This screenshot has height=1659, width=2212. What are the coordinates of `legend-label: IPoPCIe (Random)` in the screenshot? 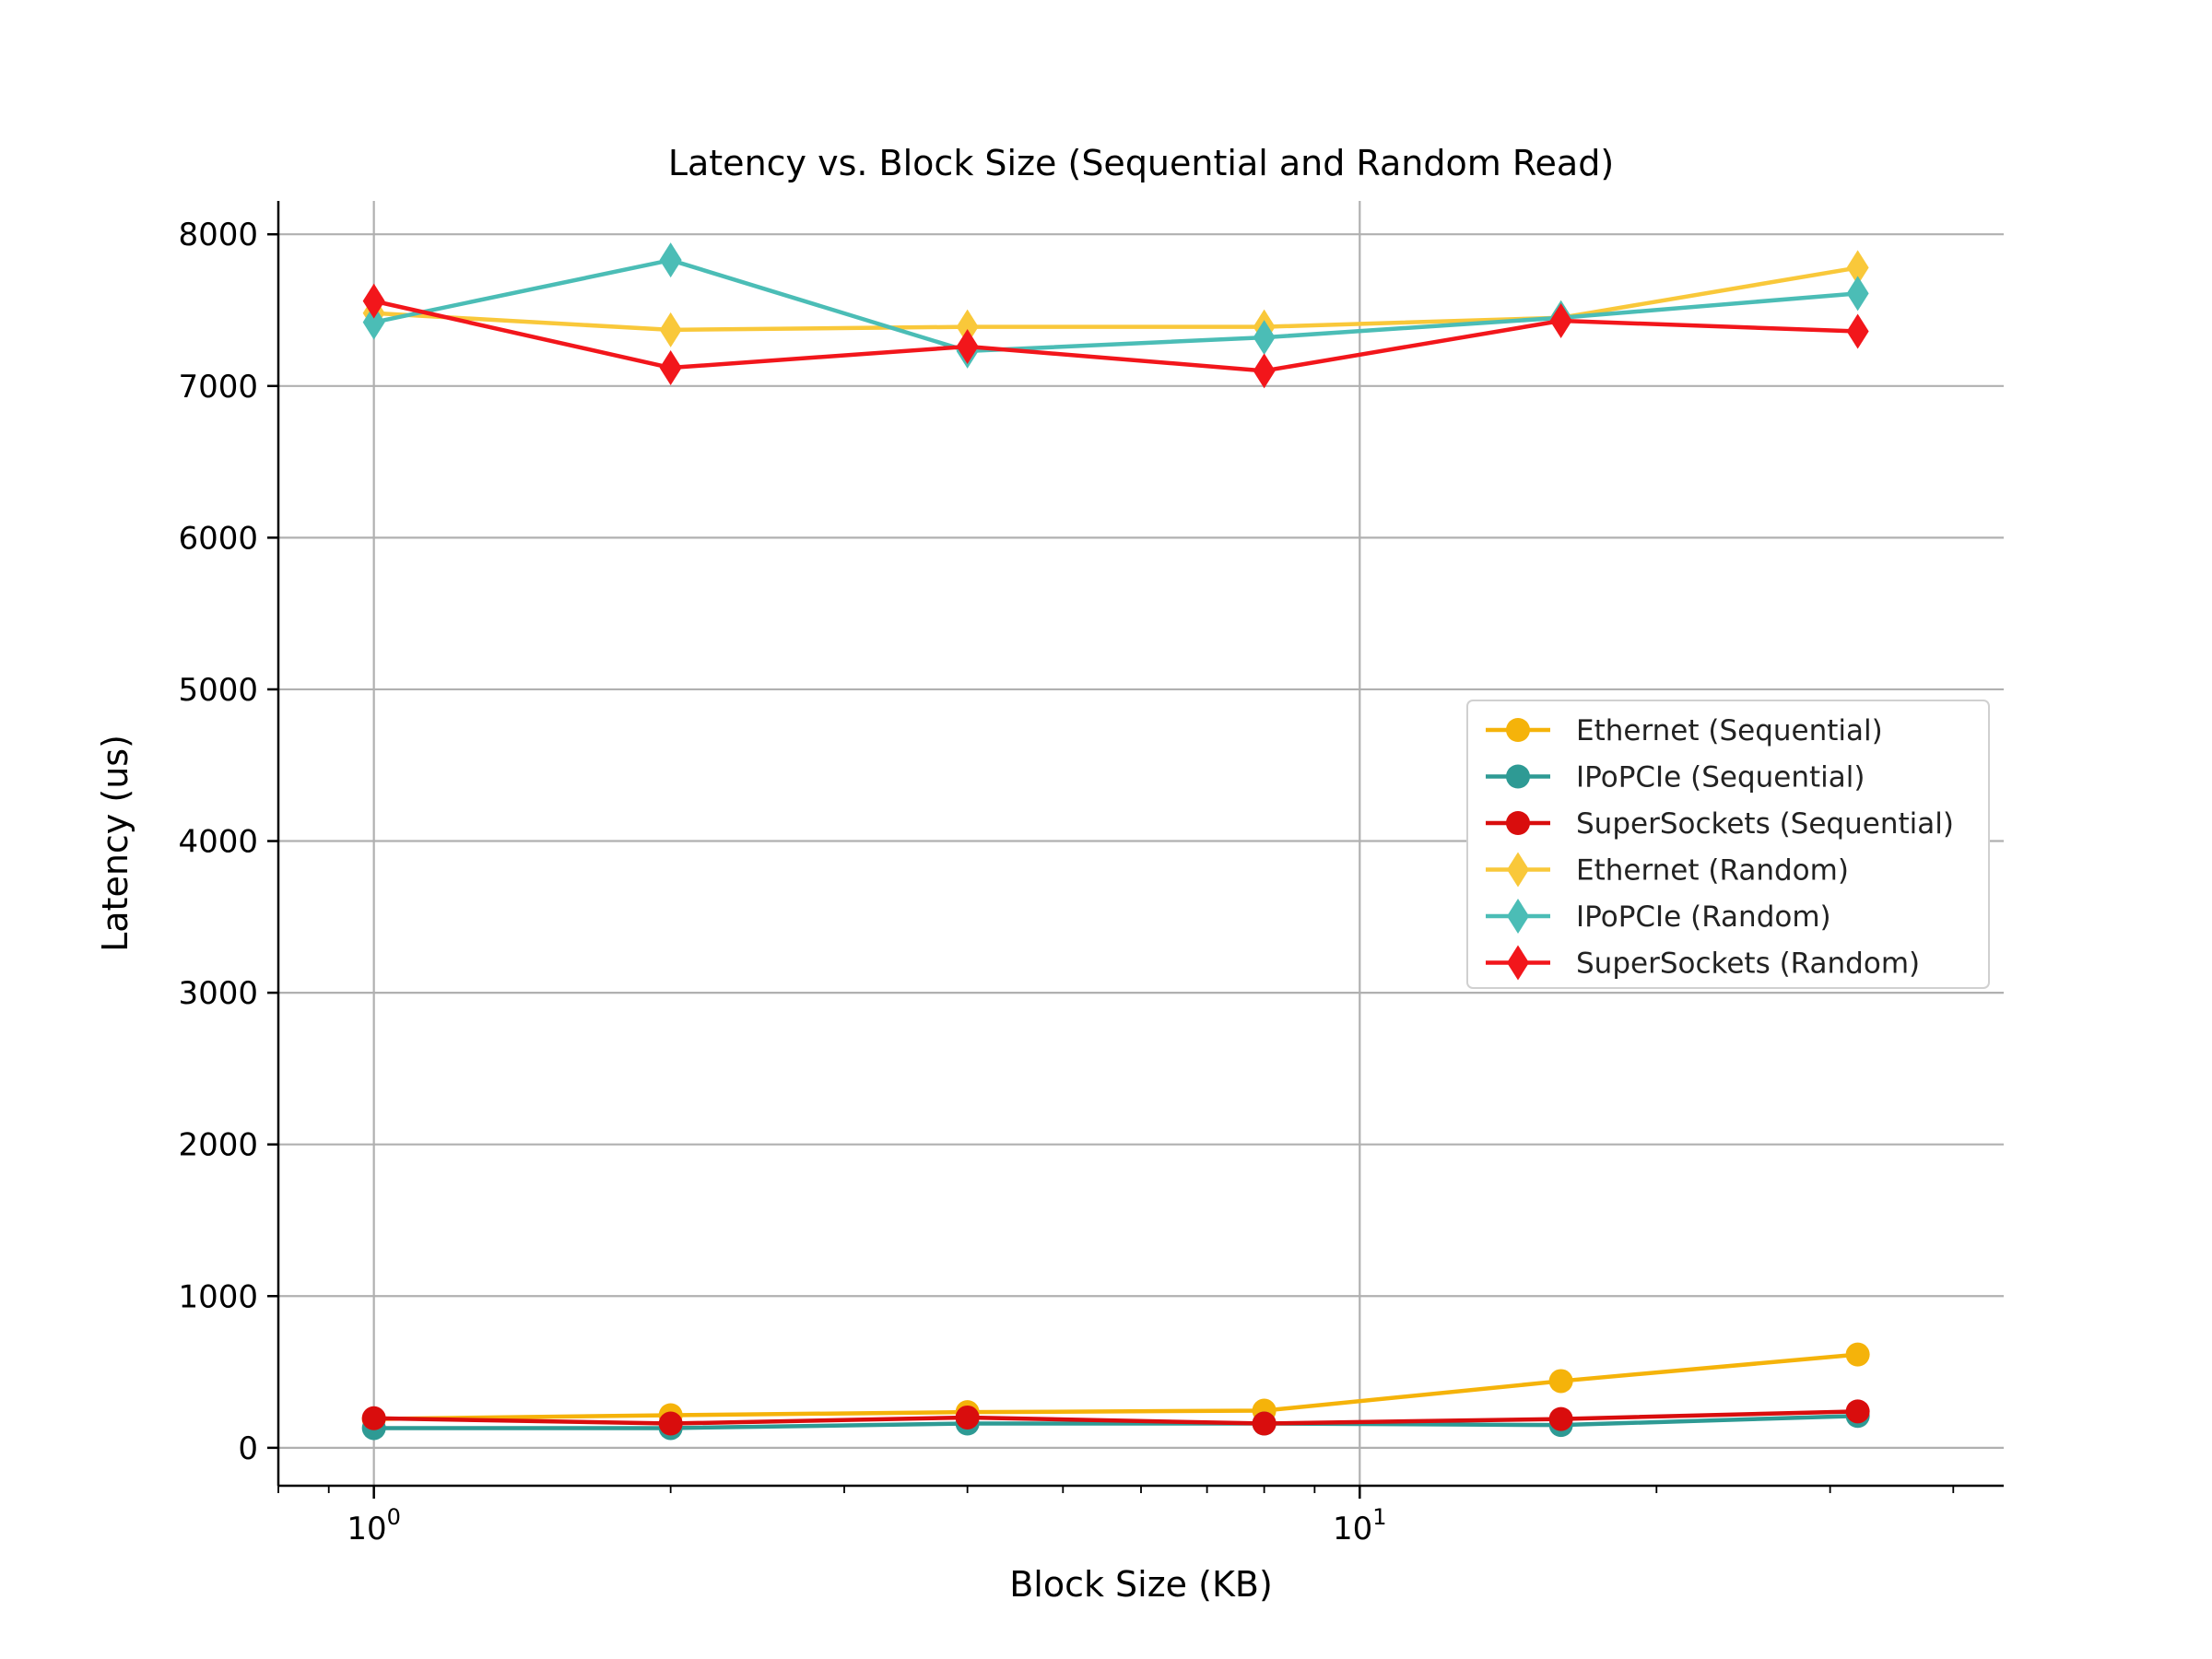 It's located at (1703, 917).